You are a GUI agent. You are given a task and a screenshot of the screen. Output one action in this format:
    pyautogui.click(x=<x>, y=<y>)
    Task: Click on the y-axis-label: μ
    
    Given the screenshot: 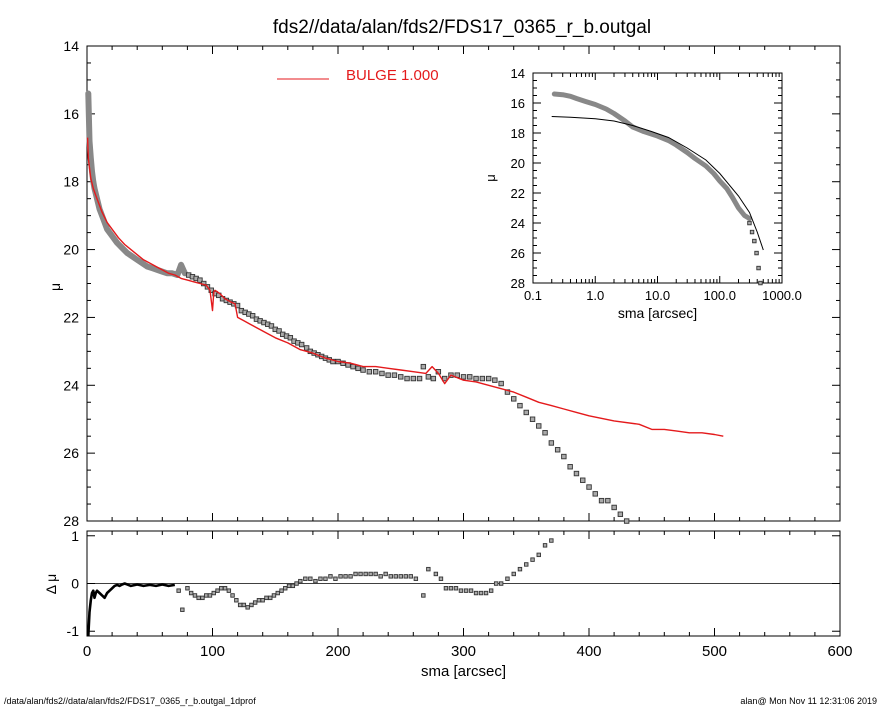 What is the action you would take?
    pyautogui.click(x=55, y=287)
    